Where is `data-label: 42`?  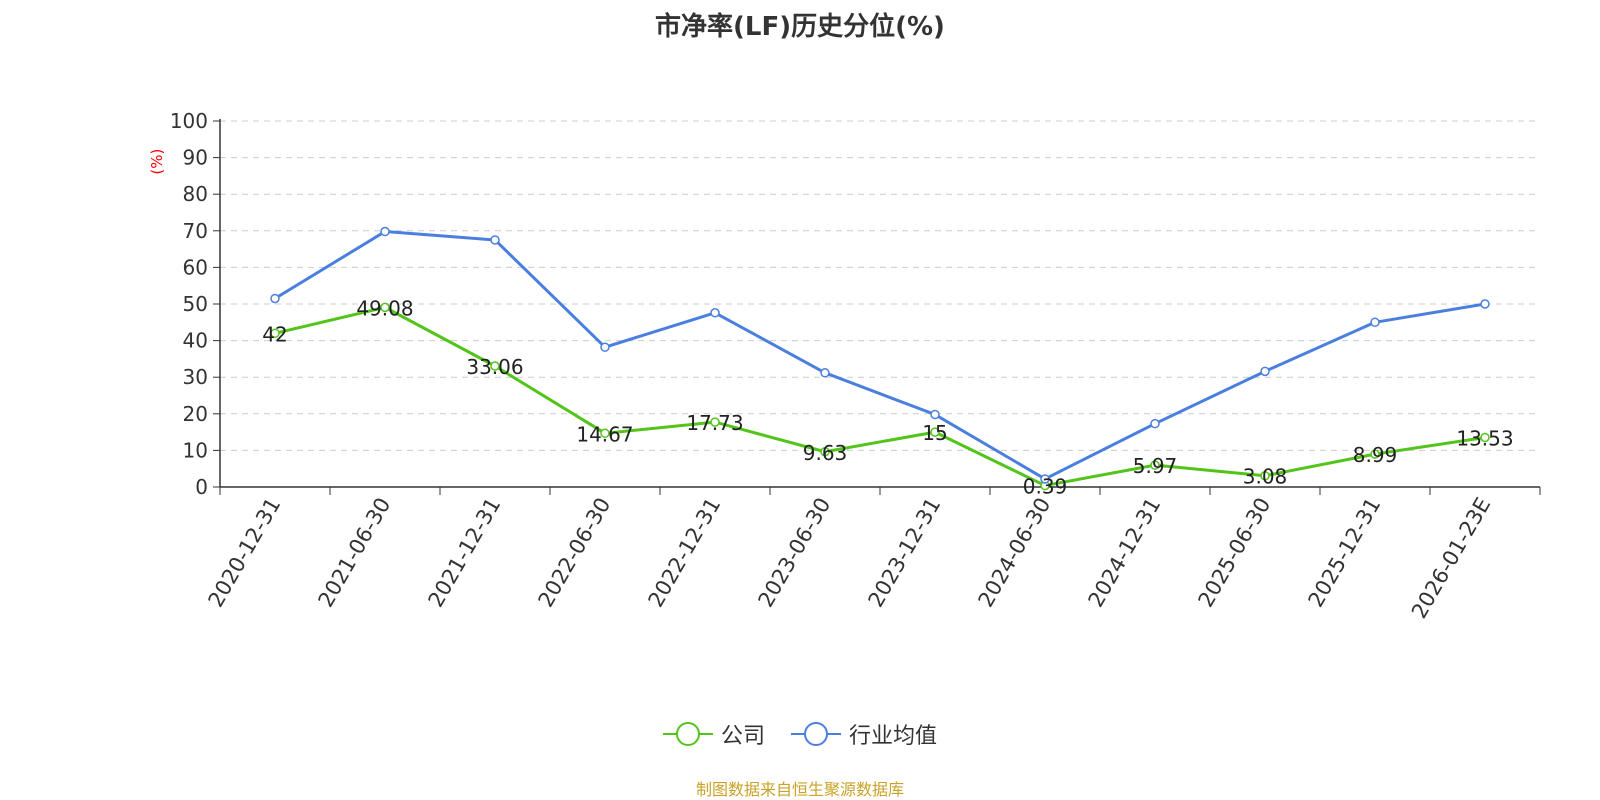
data-label: 42 is located at coordinates (274, 334).